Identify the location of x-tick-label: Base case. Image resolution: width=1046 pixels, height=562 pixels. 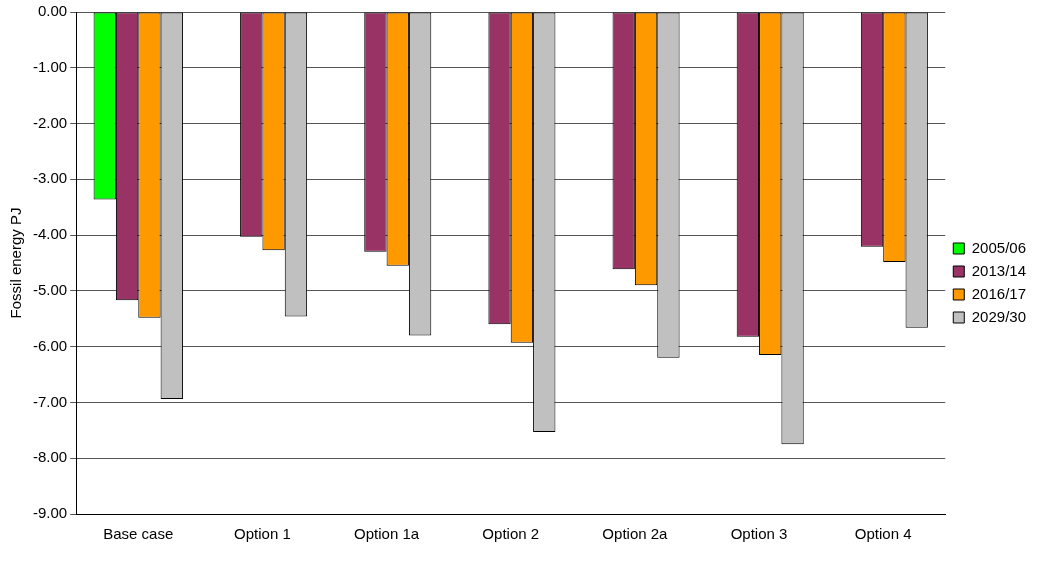
(138, 534).